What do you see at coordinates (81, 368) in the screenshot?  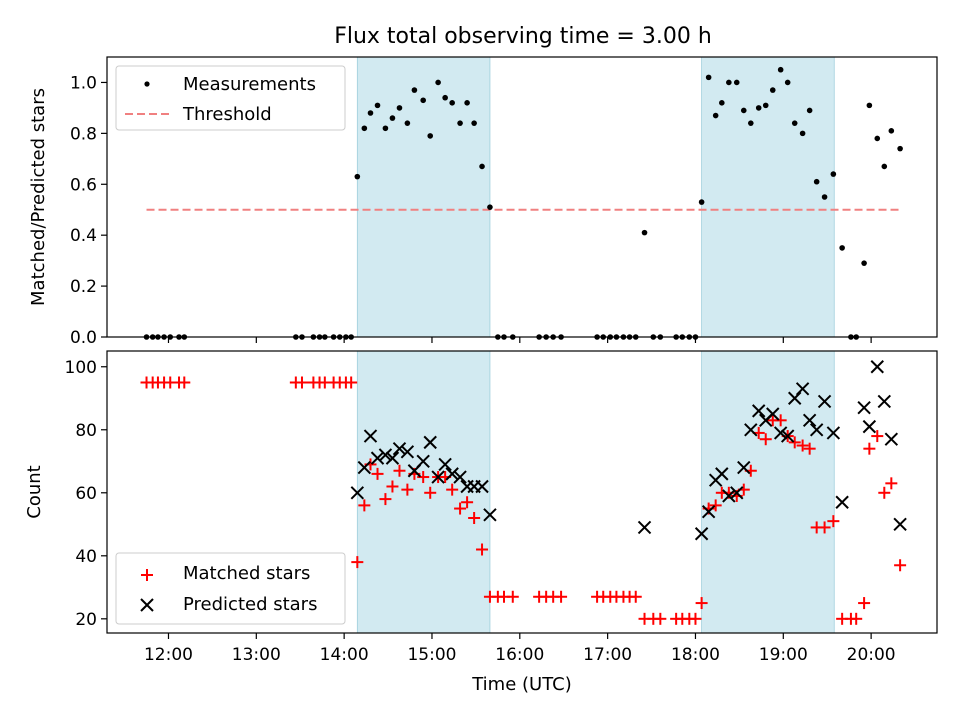 I see `y-tick-label: 100` at bounding box center [81, 368].